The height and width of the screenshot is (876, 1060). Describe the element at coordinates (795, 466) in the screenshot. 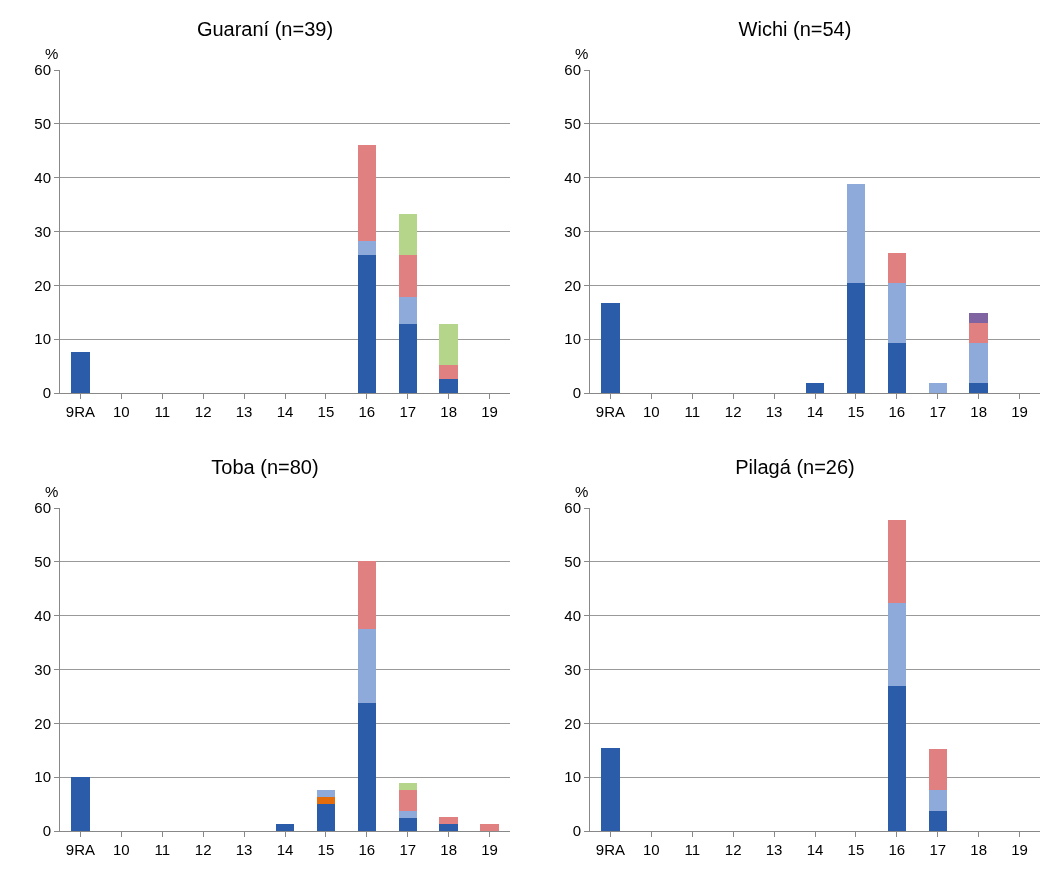

I see `chart-title: Pilagá (n=26)` at that location.